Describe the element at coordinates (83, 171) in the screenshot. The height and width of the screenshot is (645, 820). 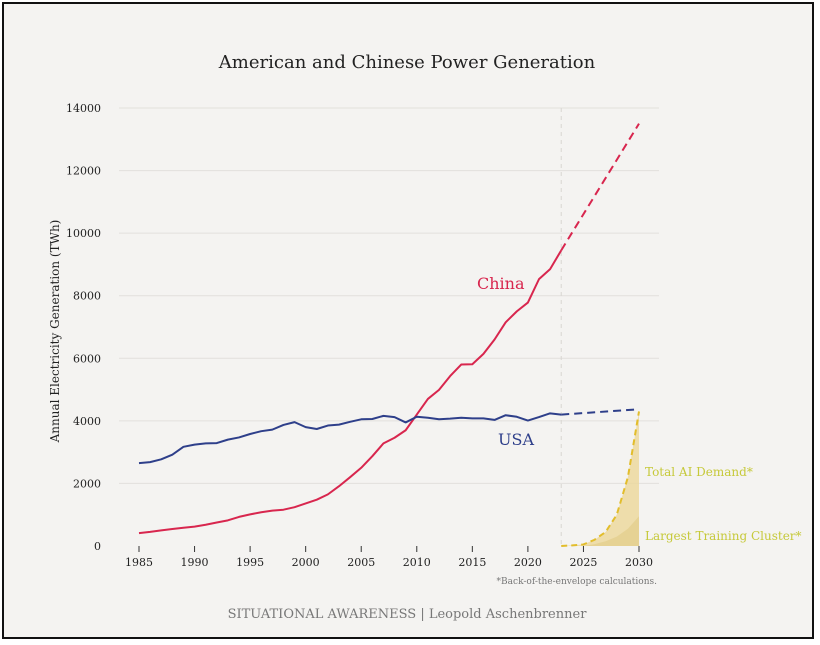
I see `y-tick-label: 12000` at that location.